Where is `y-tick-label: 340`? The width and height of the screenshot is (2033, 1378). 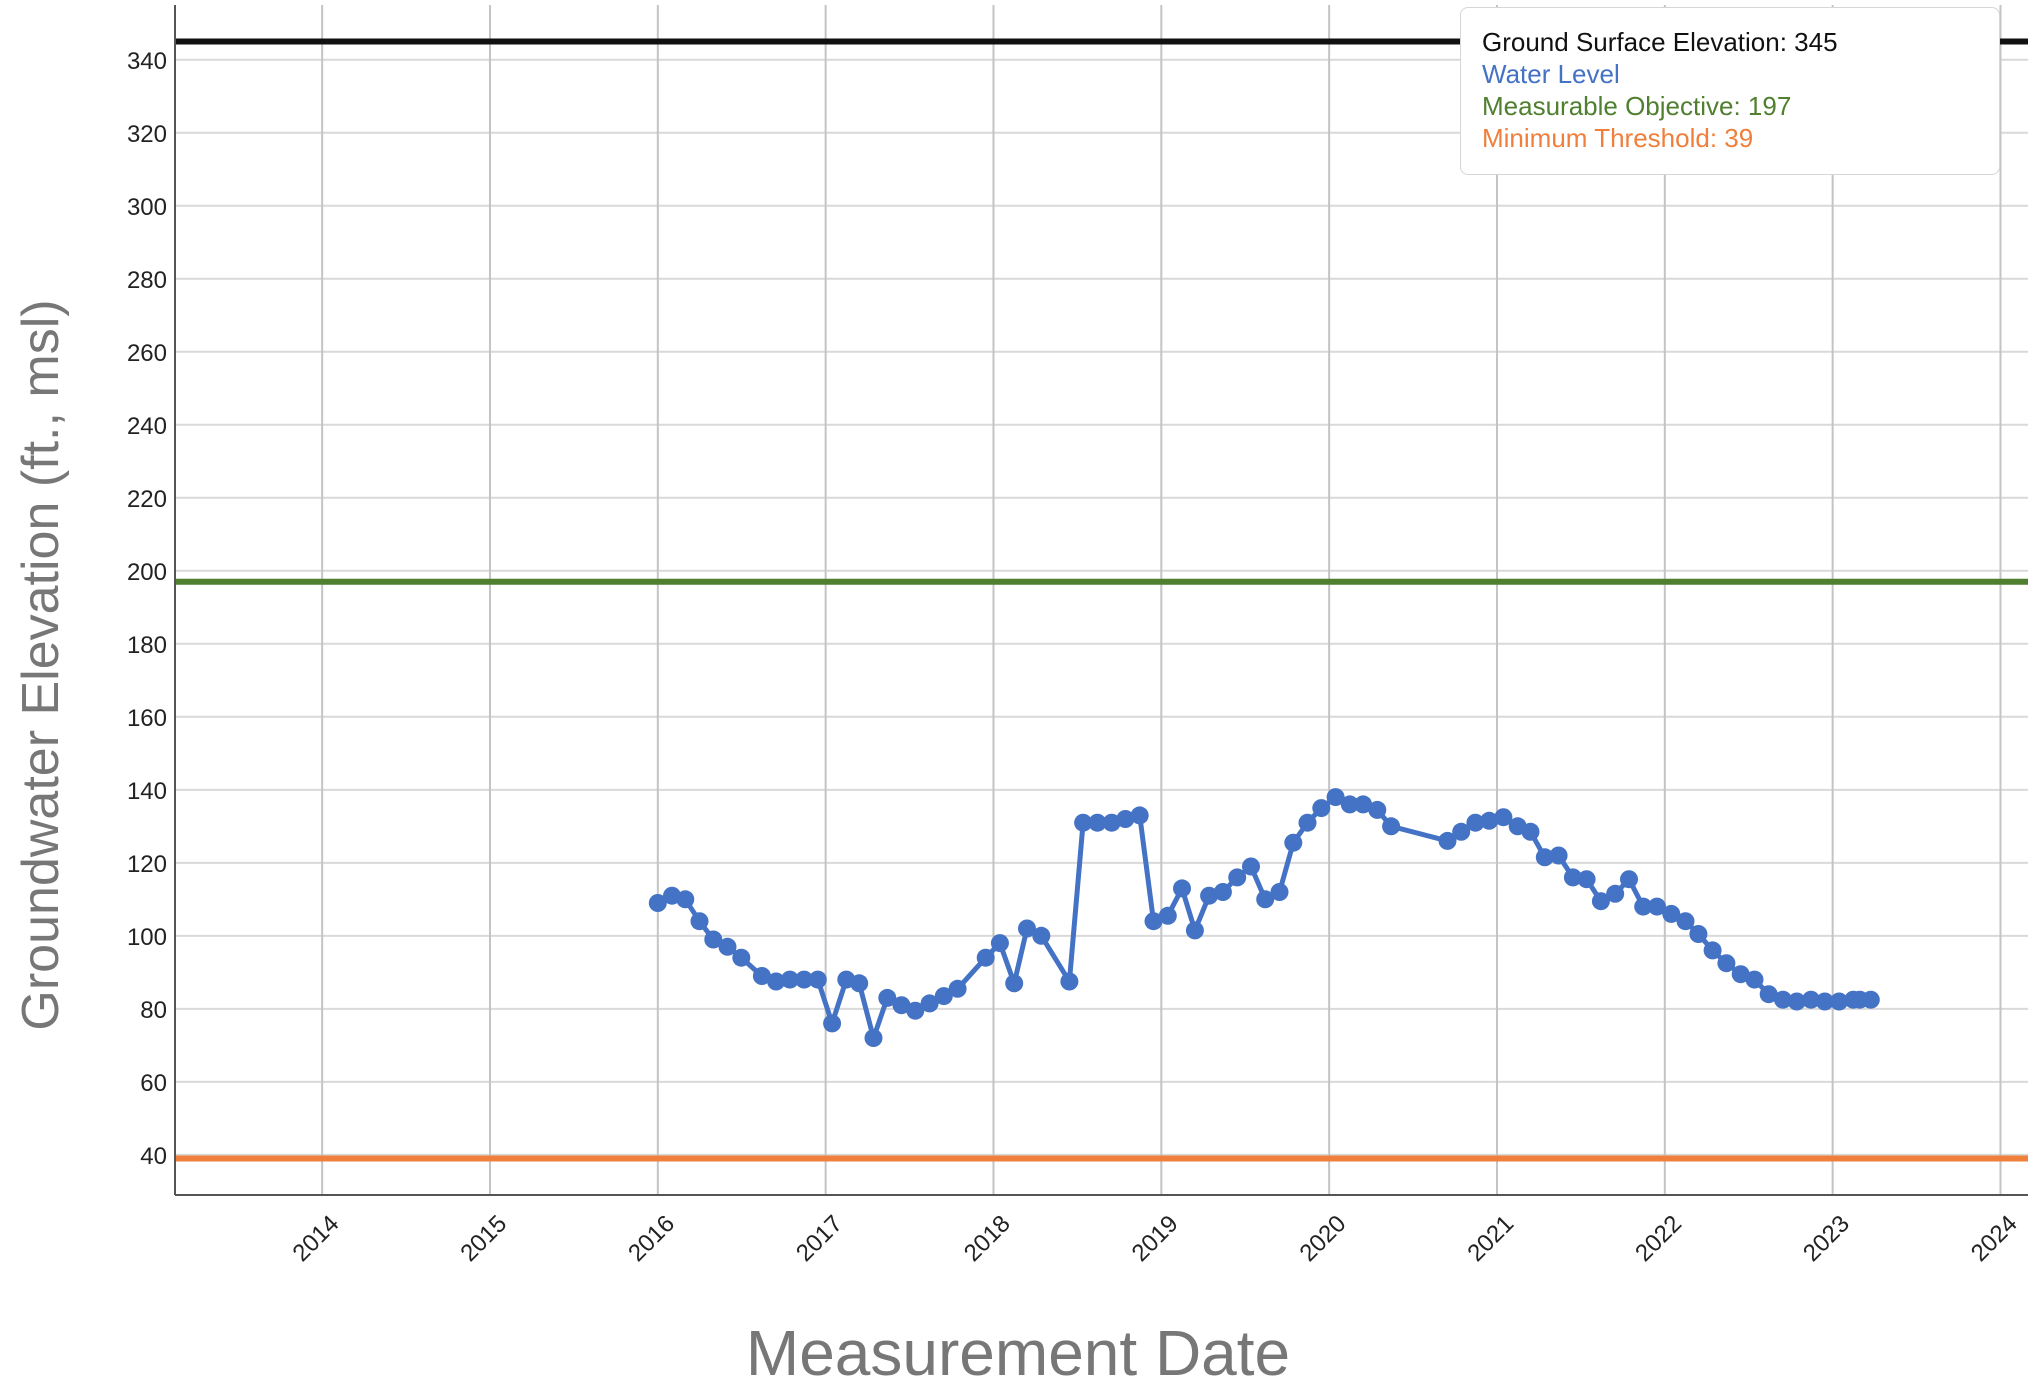 y-tick-label: 340 is located at coordinates (147, 61).